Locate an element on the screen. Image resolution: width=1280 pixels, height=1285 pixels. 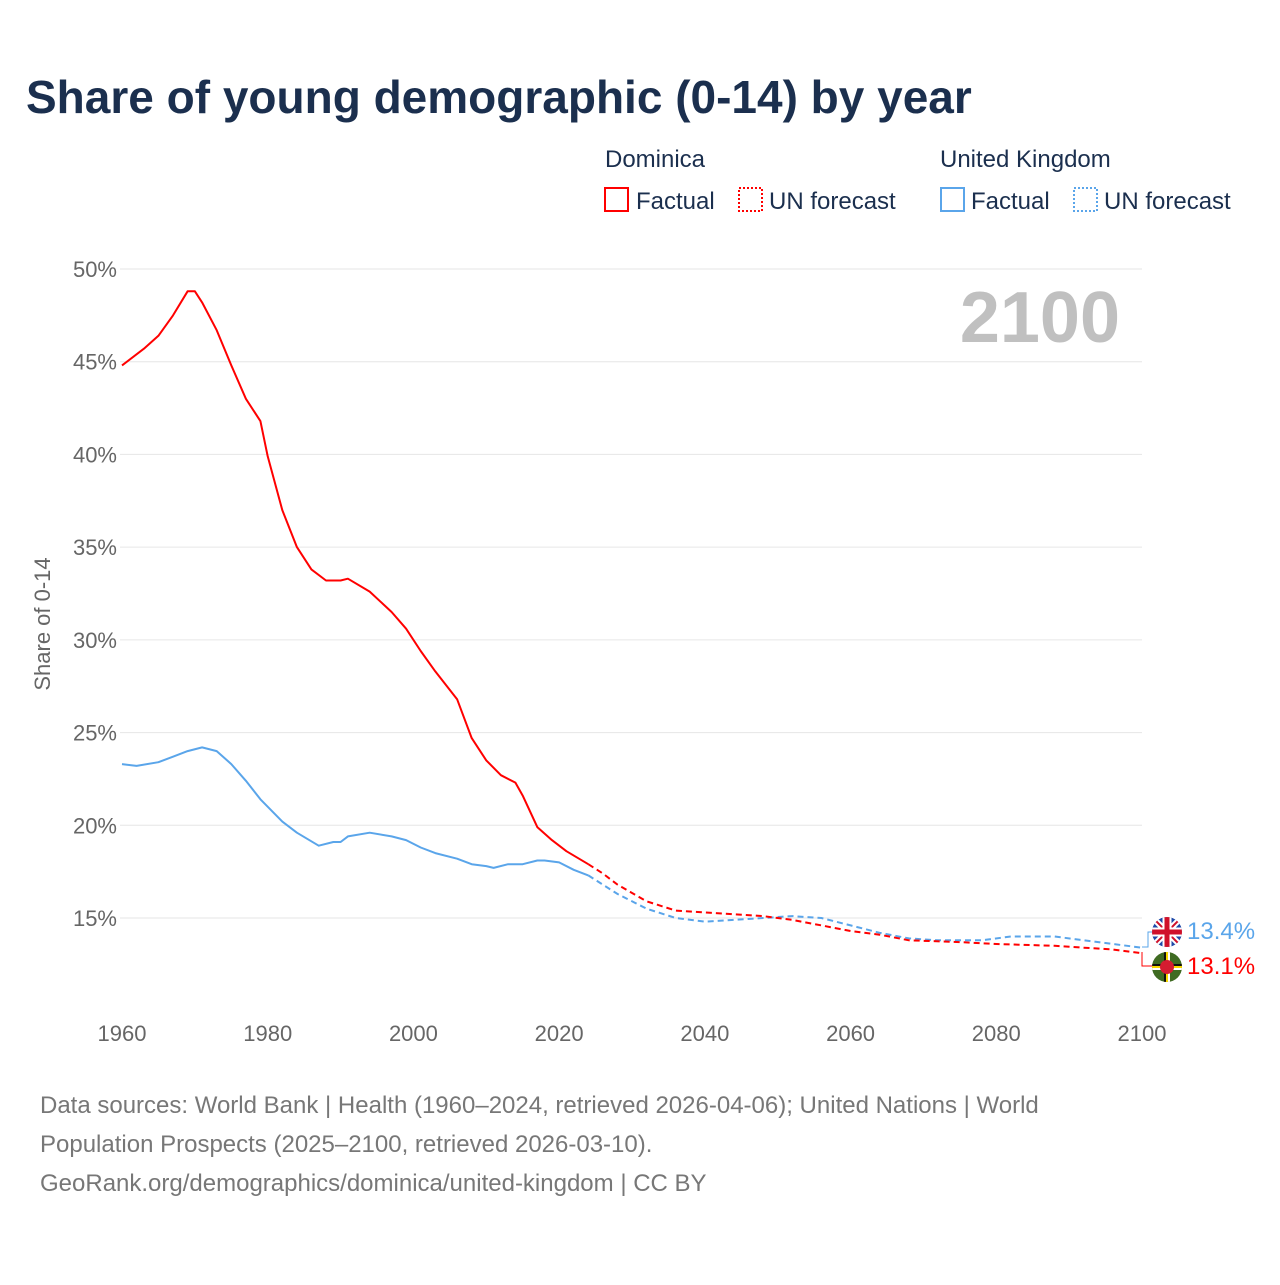
x-tick-label: 2040 is located at coordinates (704, 1033).